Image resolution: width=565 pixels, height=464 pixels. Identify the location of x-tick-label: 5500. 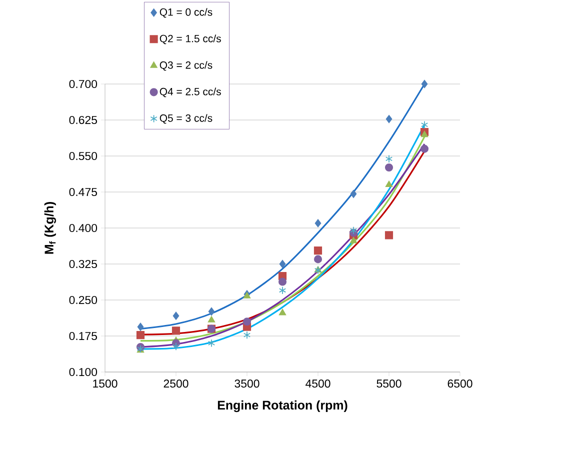
(389, 384).